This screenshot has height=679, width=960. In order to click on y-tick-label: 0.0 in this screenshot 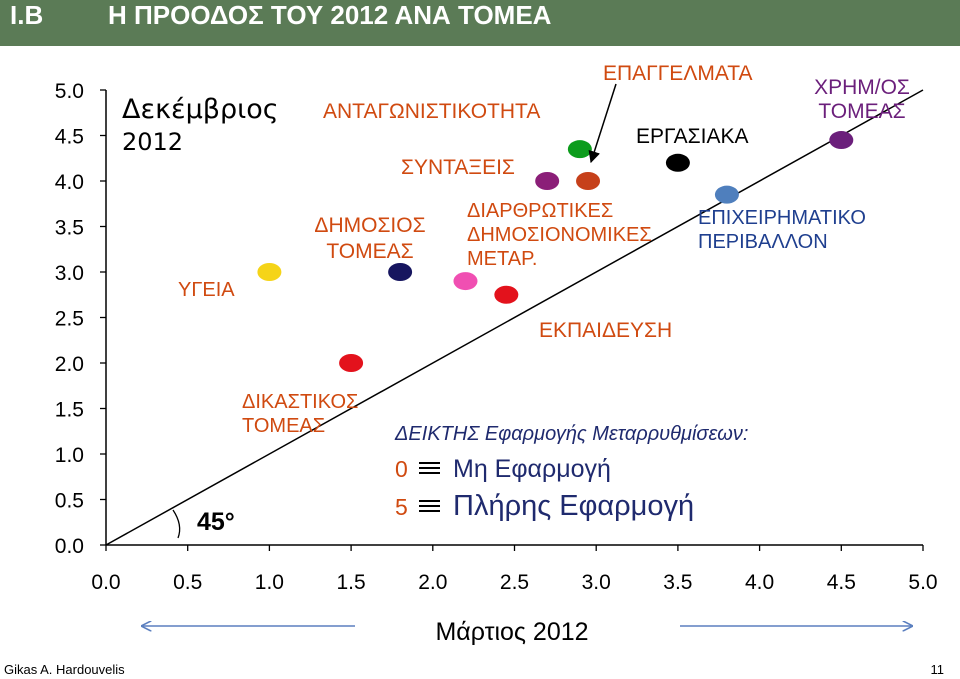, I will do `click(69, 546)`.